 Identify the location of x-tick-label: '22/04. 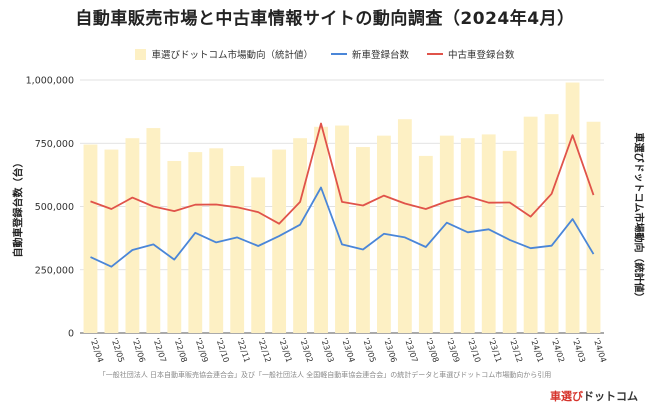
(97, 350).